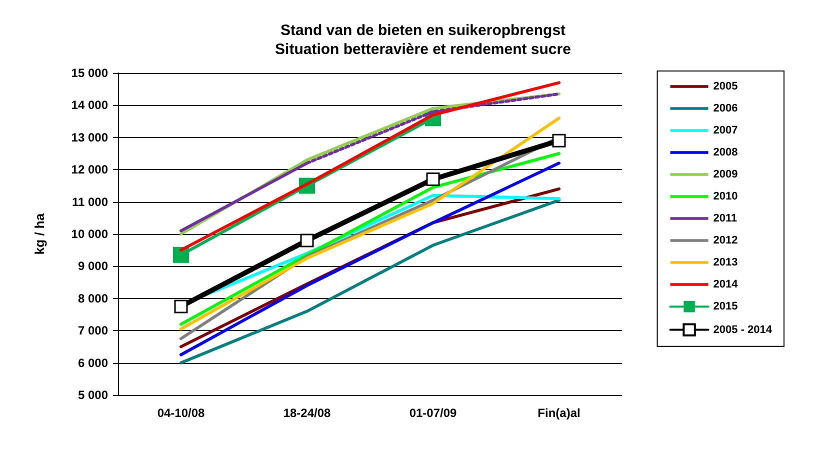 The height and width of the screenshot is (468, 824). Describe the element at coordinates (725, 86) in the screenshot. I see `legend-label: 2005` at that location.